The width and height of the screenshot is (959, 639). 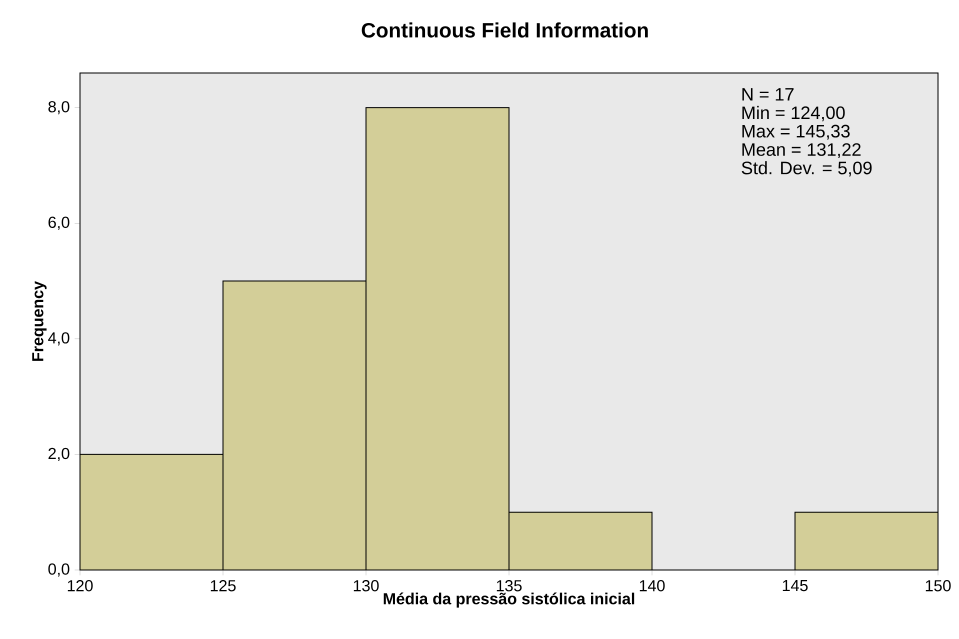 I want to click on x-tick-label: 130, so click(x=366, y=586).